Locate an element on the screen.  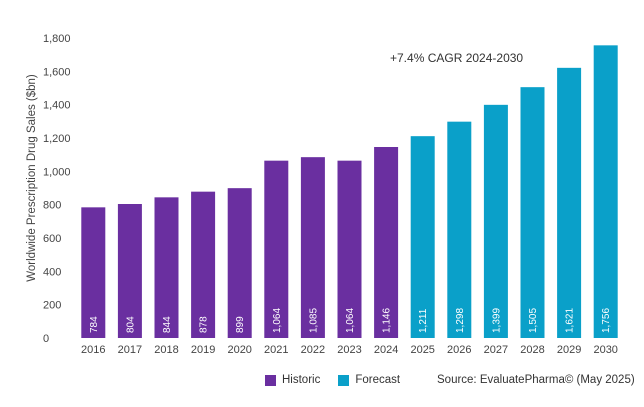
y-tick-label: 1,200 is located at coordinates (57, 139).